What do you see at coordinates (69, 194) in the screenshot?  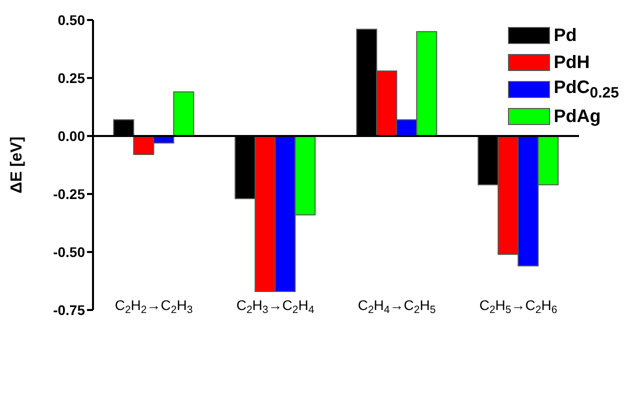 I see `y-tick-label: -0.25` at bounding box center [69, 194].